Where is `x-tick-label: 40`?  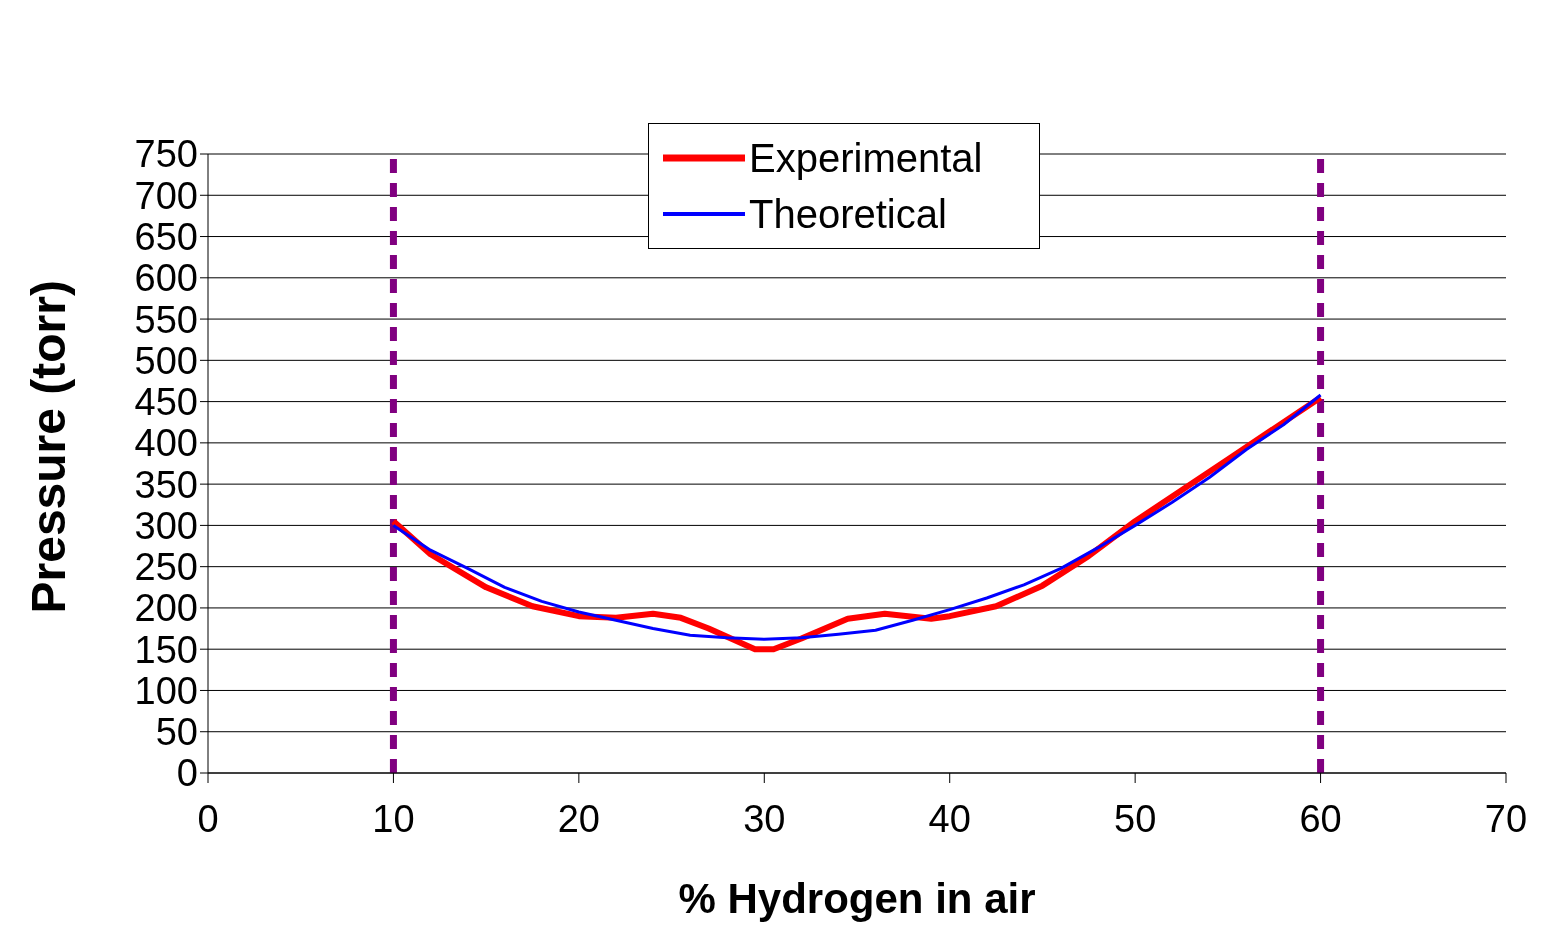
x-tick-label: 40 is located at coordinates (949, 818).